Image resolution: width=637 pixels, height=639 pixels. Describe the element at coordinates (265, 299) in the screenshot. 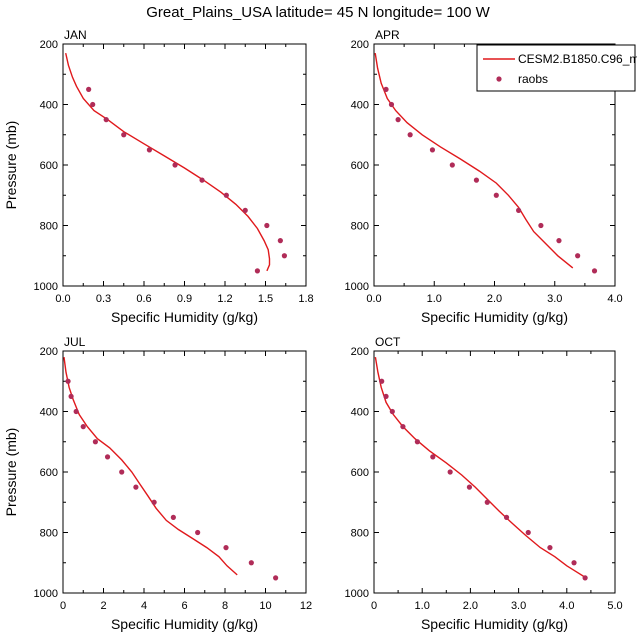

I see `x-tick-label: 1.5` at that location.